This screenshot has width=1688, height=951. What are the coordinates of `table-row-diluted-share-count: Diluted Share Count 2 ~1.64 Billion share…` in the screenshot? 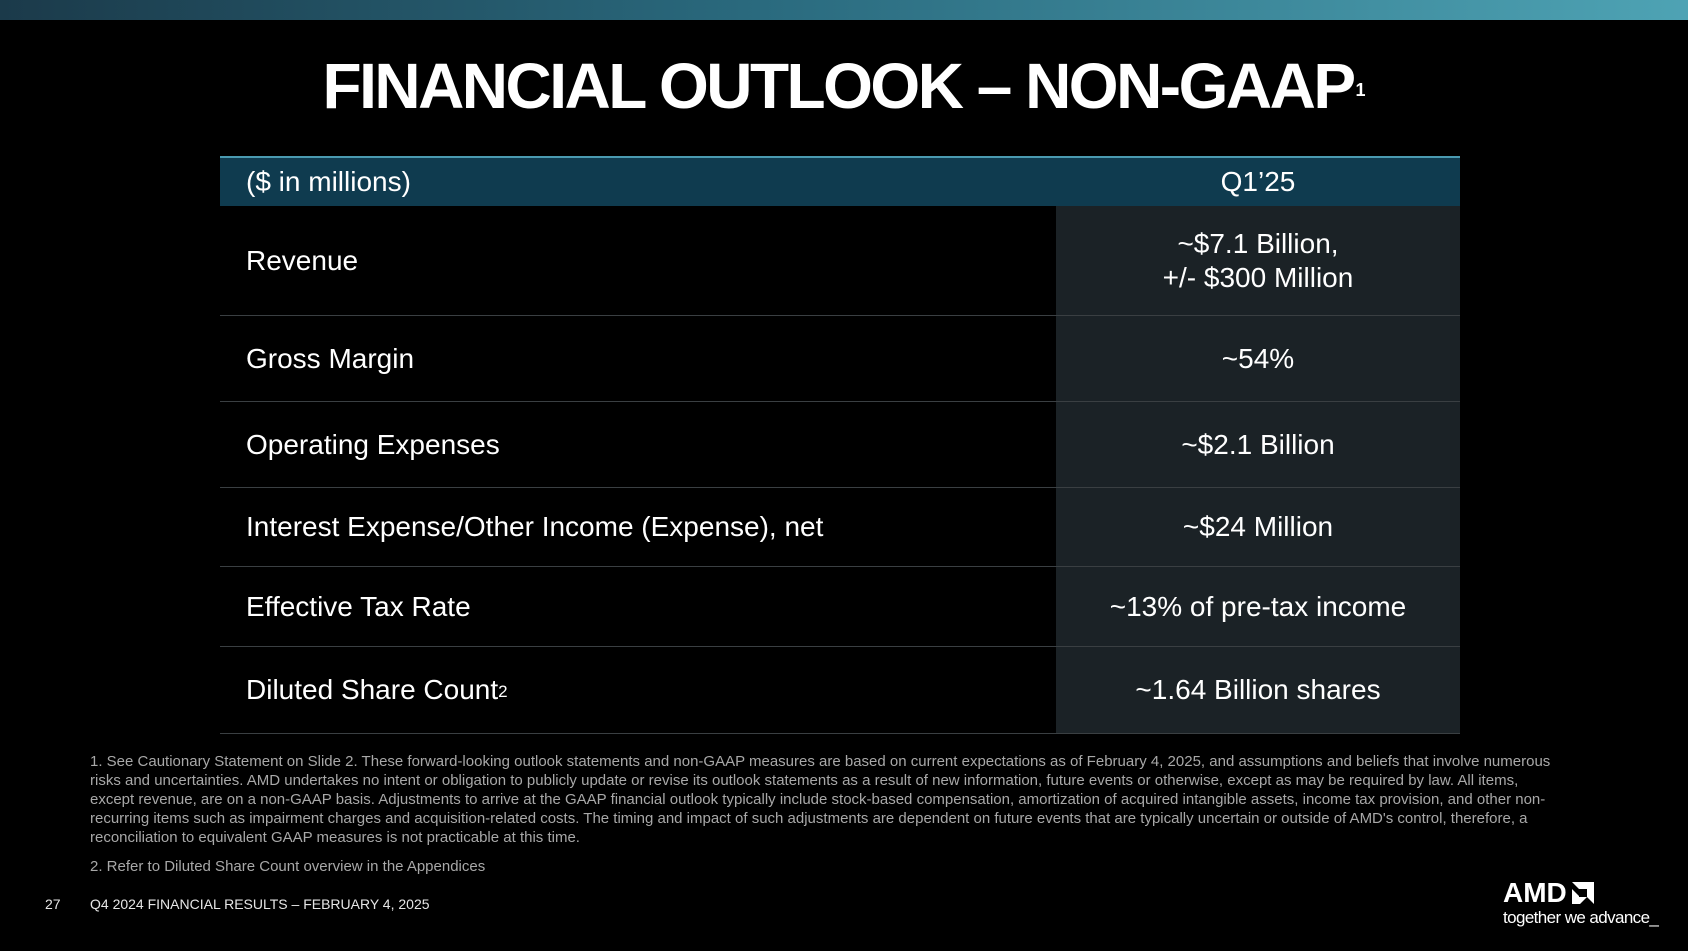 It's located at (840, 690).